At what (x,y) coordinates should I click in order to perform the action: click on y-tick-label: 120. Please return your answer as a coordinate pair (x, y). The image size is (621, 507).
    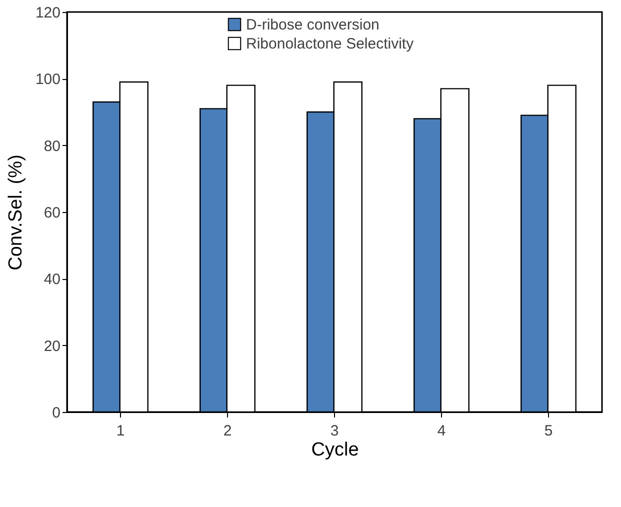
    Looking at the image, I should click on (47, 13).